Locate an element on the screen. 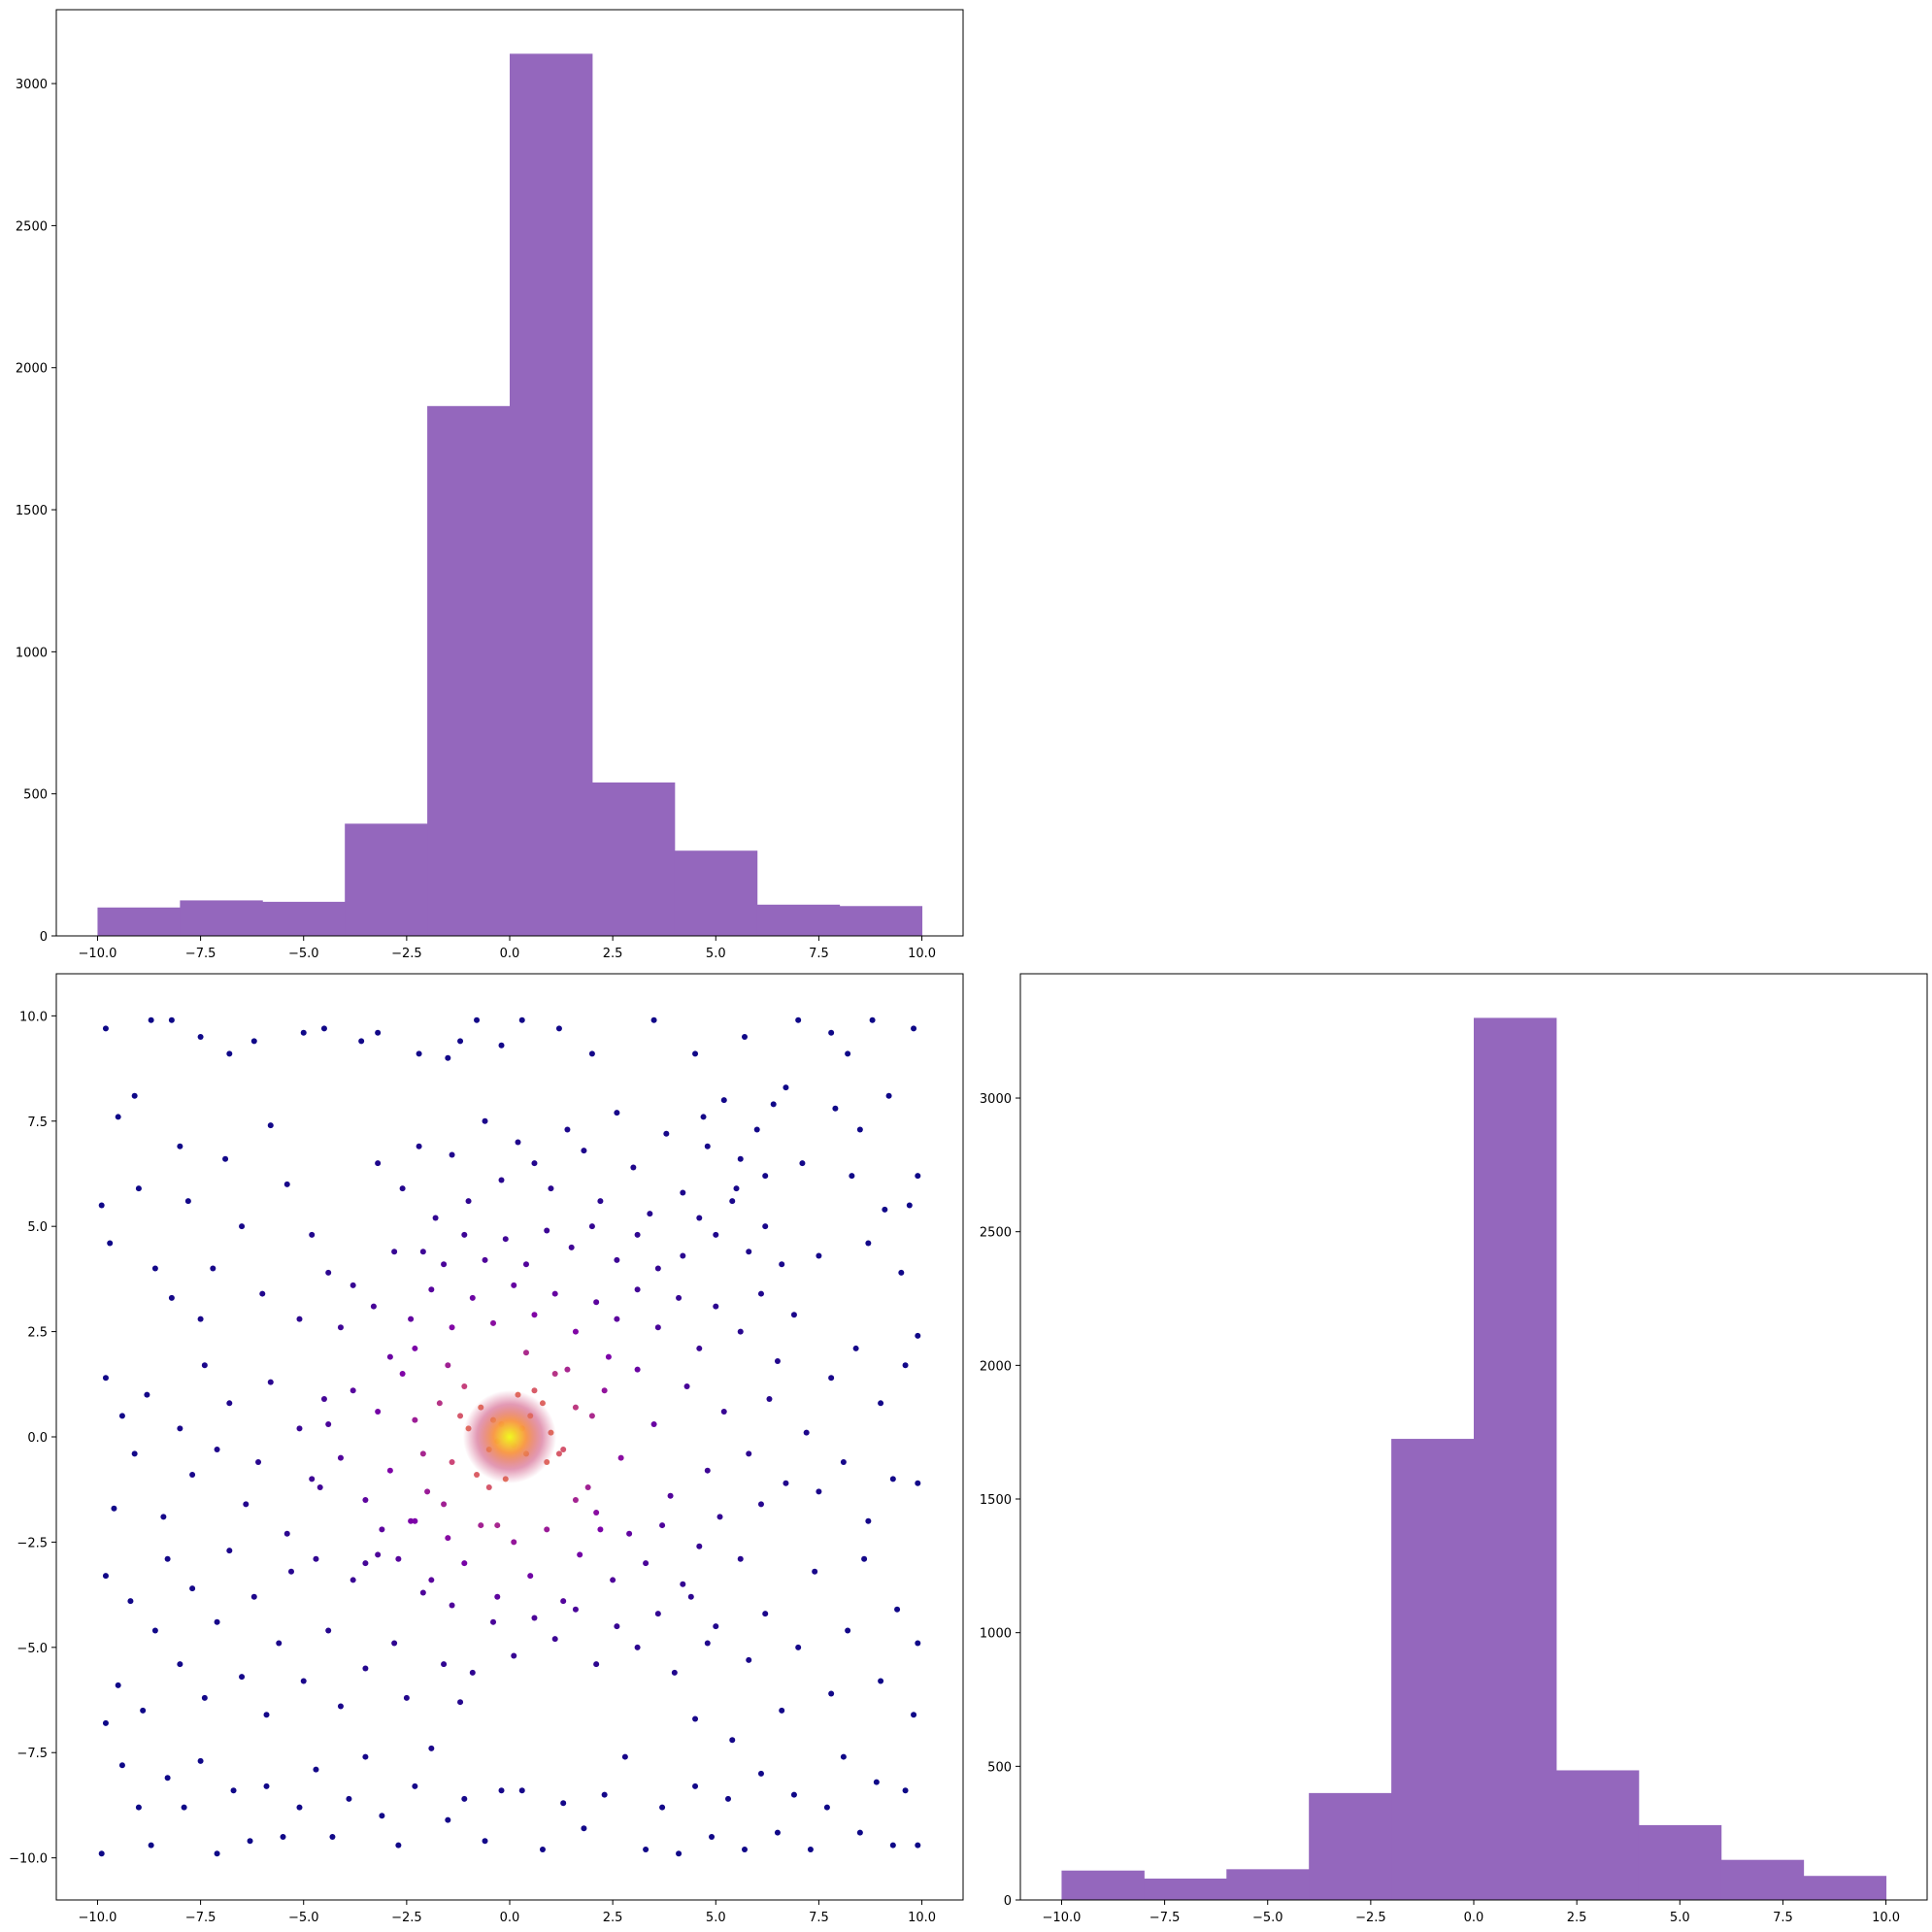 The width and height of the screenshot is (1932, 1932). y-tick-label: 2.5 is located at coordinates (37, 1333).